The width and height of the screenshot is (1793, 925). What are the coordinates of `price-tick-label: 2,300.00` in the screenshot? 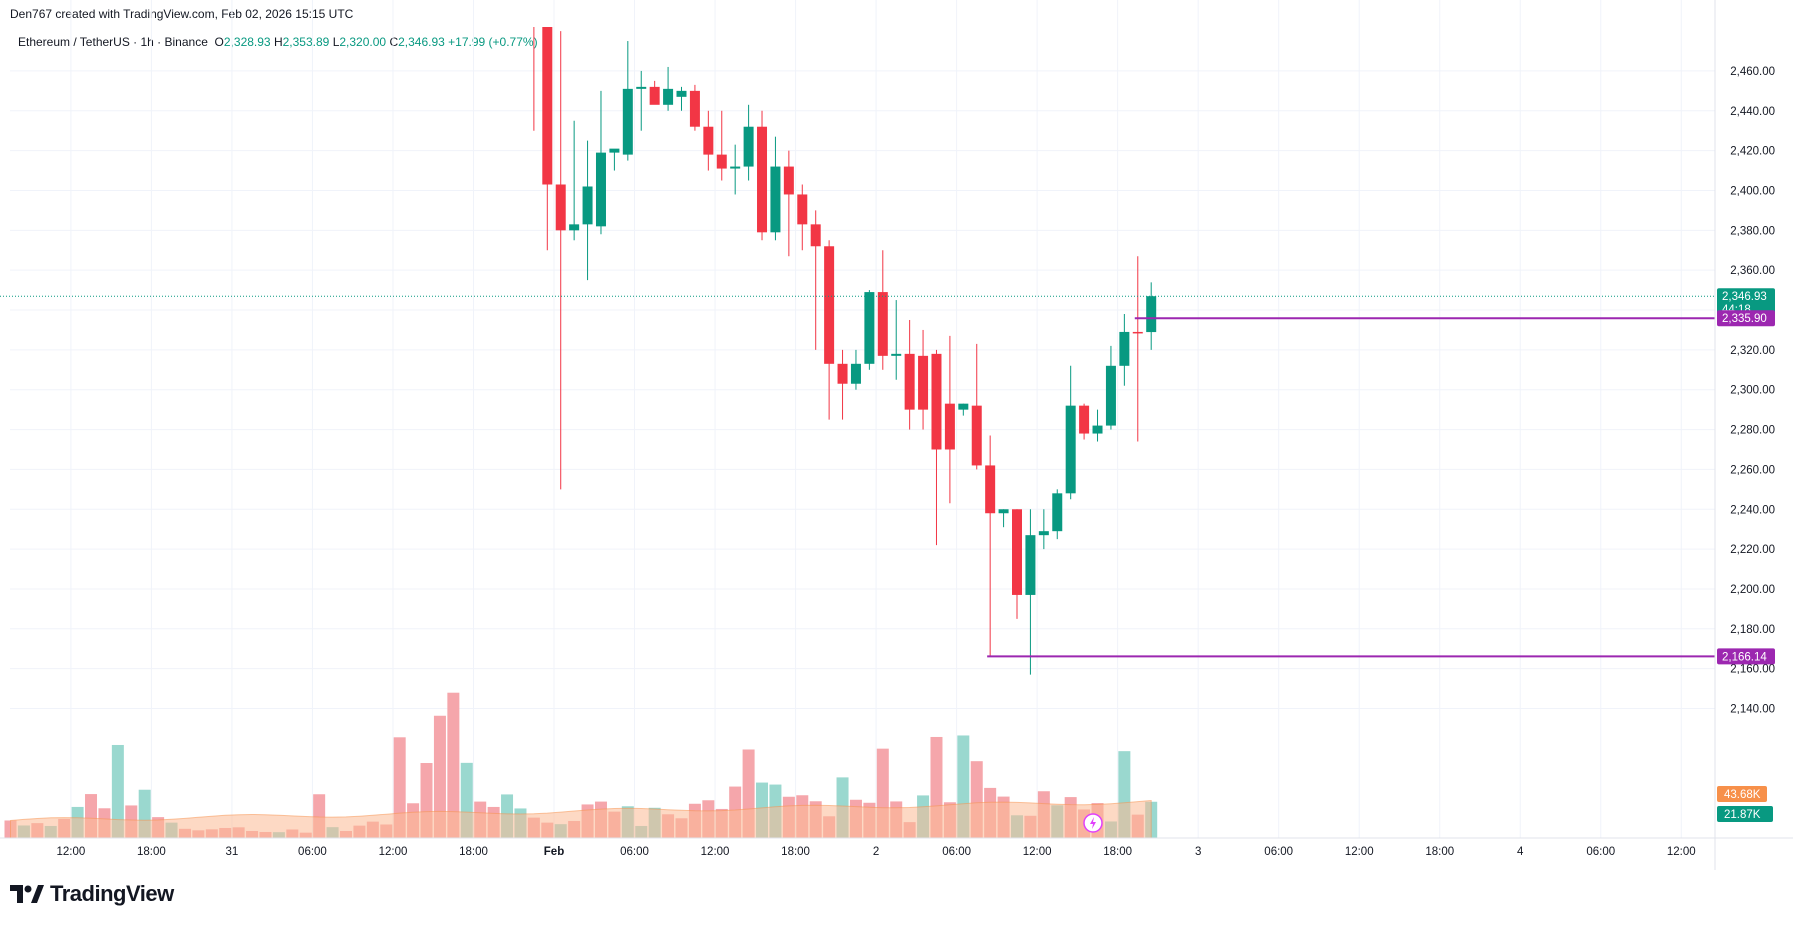 It's located at (1752, 391).